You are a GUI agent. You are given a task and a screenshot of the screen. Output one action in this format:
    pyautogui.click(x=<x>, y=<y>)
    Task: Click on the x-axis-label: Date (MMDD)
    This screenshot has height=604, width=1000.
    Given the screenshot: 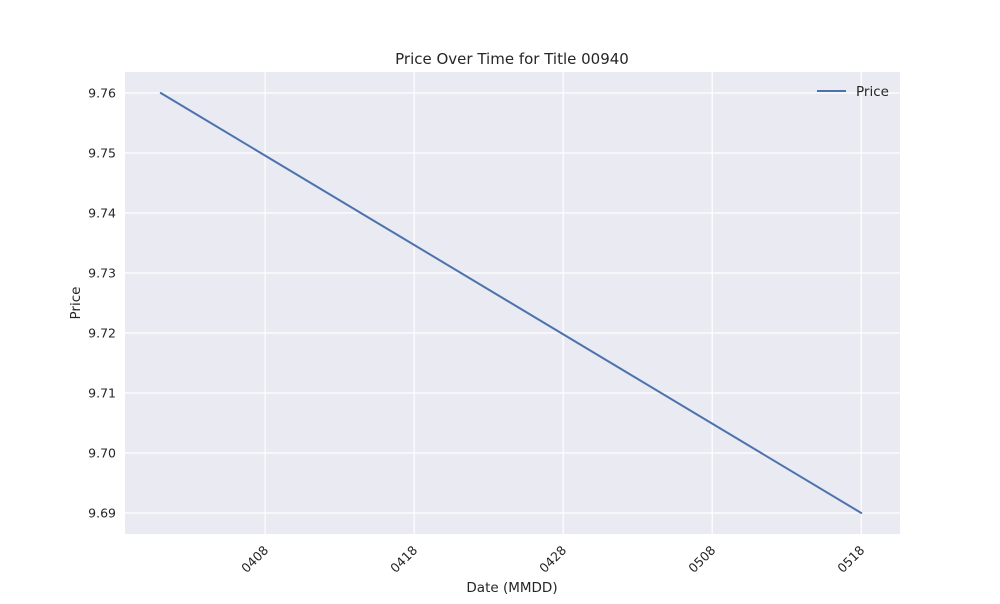 What is the action you would take?
    pyautogui.click(x=511, y=588)
    